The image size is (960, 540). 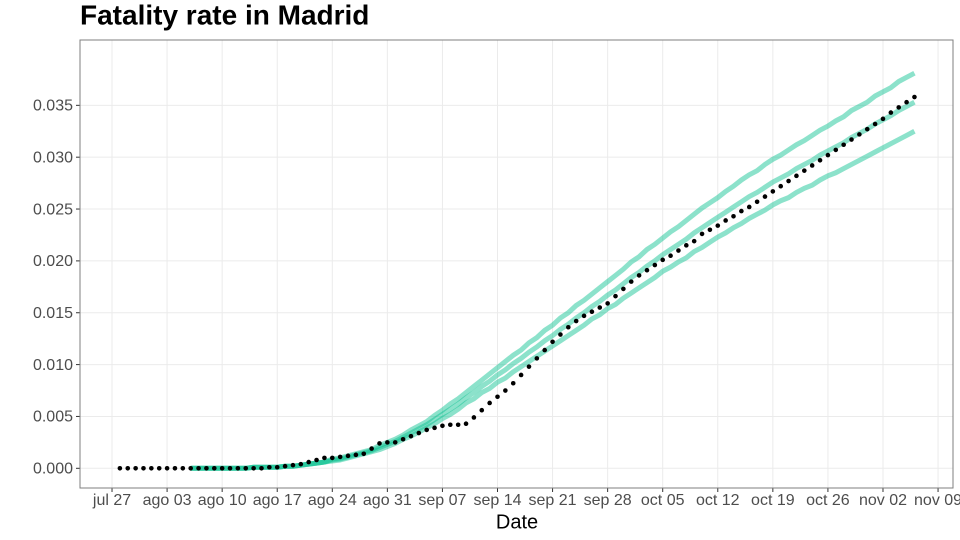 I want to click on x-tick-label: sep 14, so click(x=497, y=500).